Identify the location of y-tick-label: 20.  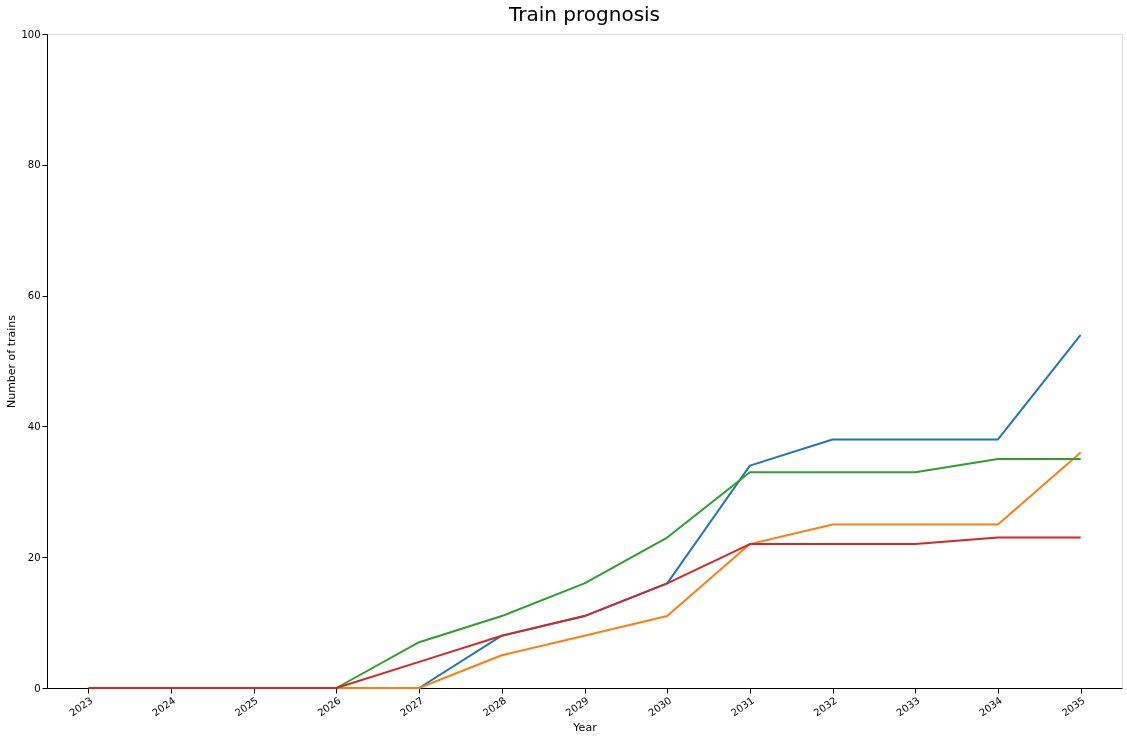
(34, 557).